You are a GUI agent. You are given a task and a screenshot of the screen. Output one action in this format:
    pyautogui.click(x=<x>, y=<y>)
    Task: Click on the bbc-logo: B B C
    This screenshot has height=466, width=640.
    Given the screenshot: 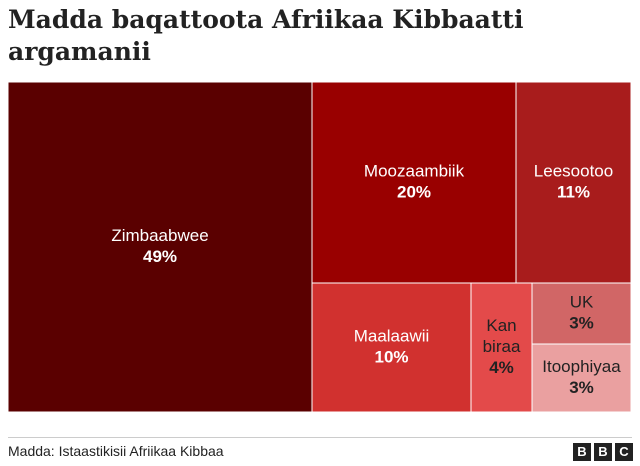 What is the action you would take?
    pyautogui.click(x=603, y=452)
    